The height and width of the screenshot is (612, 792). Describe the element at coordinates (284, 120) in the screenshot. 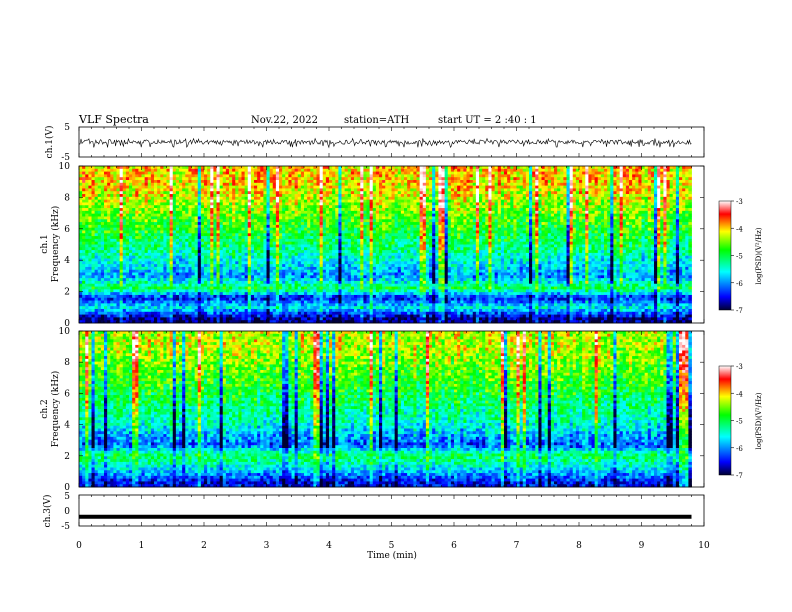

I see `date-label: Nov.22, 2022` at that location.